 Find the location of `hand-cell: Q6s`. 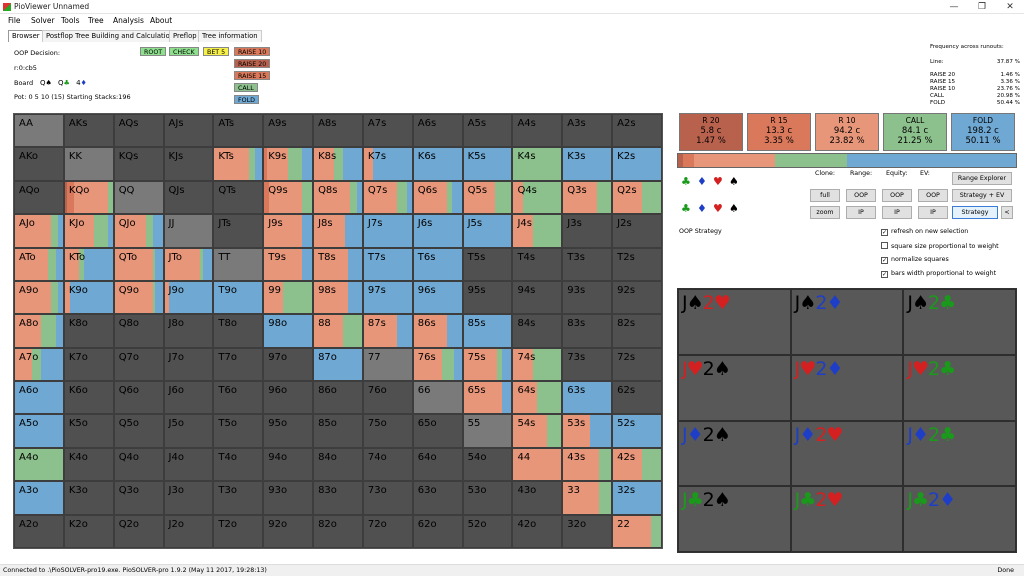

hand-cell: Q6s is located at coordinates (437, 197).